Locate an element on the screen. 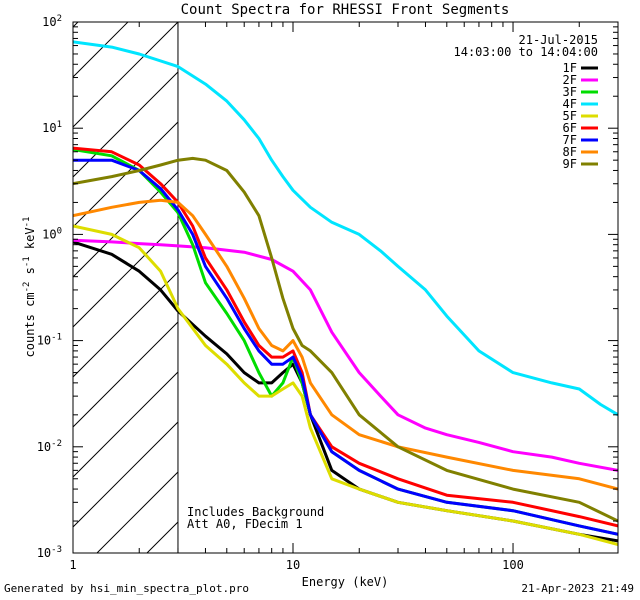 This screenshot has width=640, height=600. legend-label-7F: 7F is located at coordinates (570, 140).